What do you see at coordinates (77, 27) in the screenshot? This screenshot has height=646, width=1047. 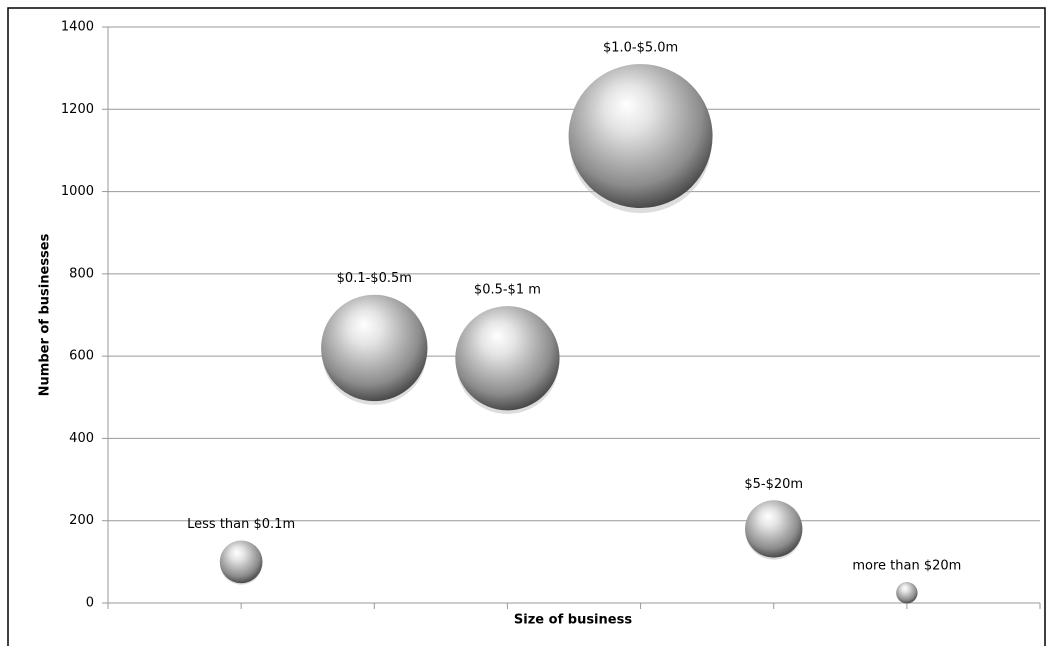 I see `y-tick-label: 1400` at bounding box center [77, 27].